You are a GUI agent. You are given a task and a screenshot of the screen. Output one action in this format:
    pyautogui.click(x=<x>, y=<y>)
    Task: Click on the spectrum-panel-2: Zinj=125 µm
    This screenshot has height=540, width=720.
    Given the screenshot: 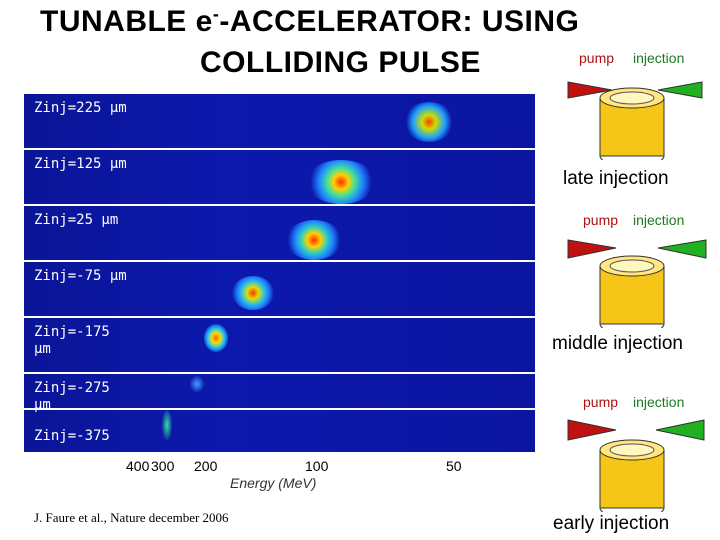 What is the action you would take?
    pyautogui.click(x=279, y=178)
    